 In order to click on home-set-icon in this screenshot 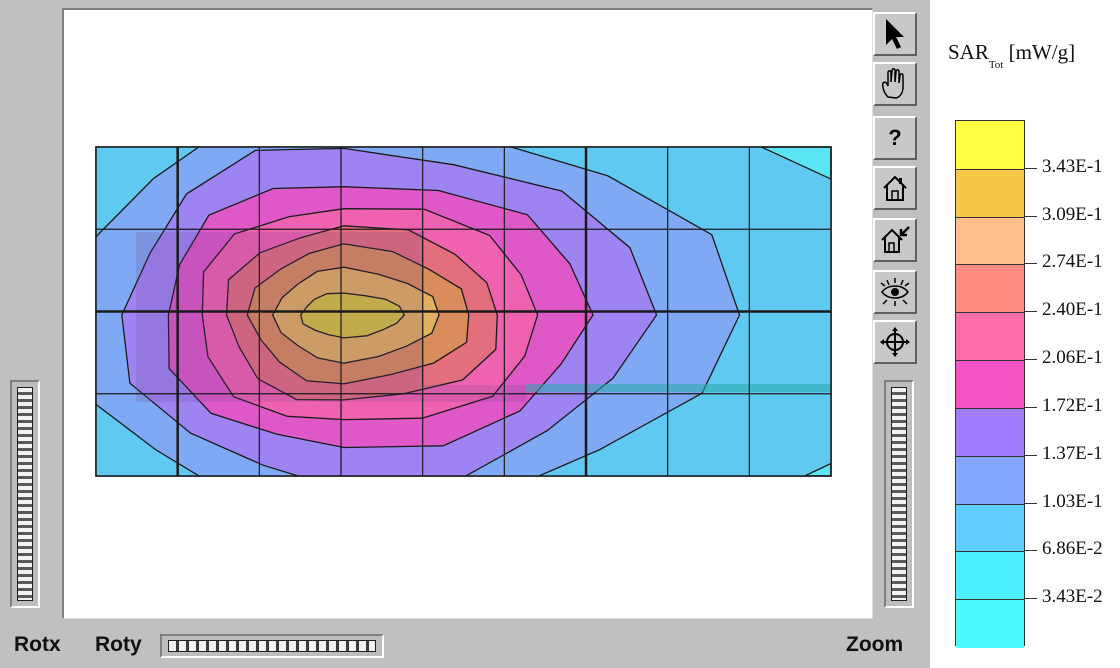, I will do `click(895, 240)`.